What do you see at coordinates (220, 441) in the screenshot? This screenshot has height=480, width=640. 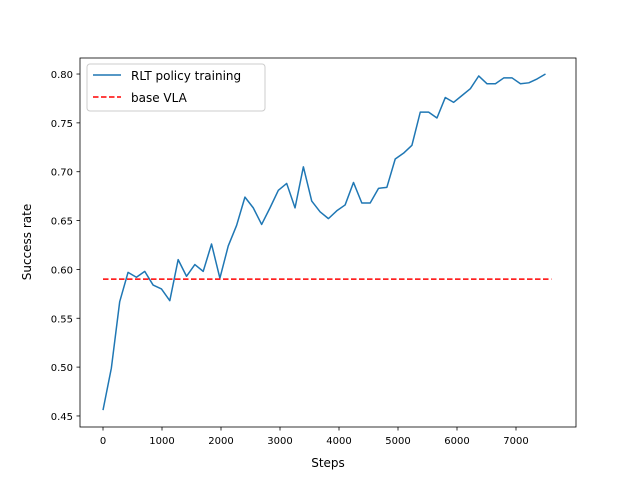 I see `x-tick-label: 2000` at bounding box center [220, 441].